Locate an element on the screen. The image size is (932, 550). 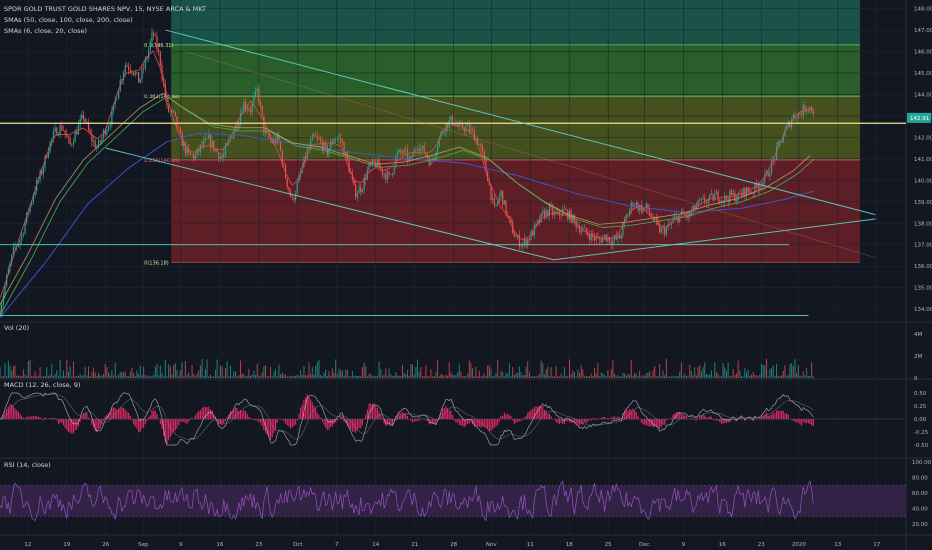
time-axis-tick: Oct is located at coordinates (298, 545).